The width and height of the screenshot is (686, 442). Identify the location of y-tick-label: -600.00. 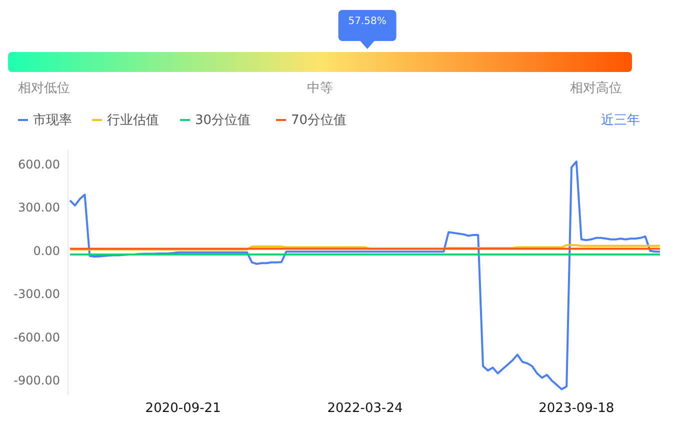
(37, 337).